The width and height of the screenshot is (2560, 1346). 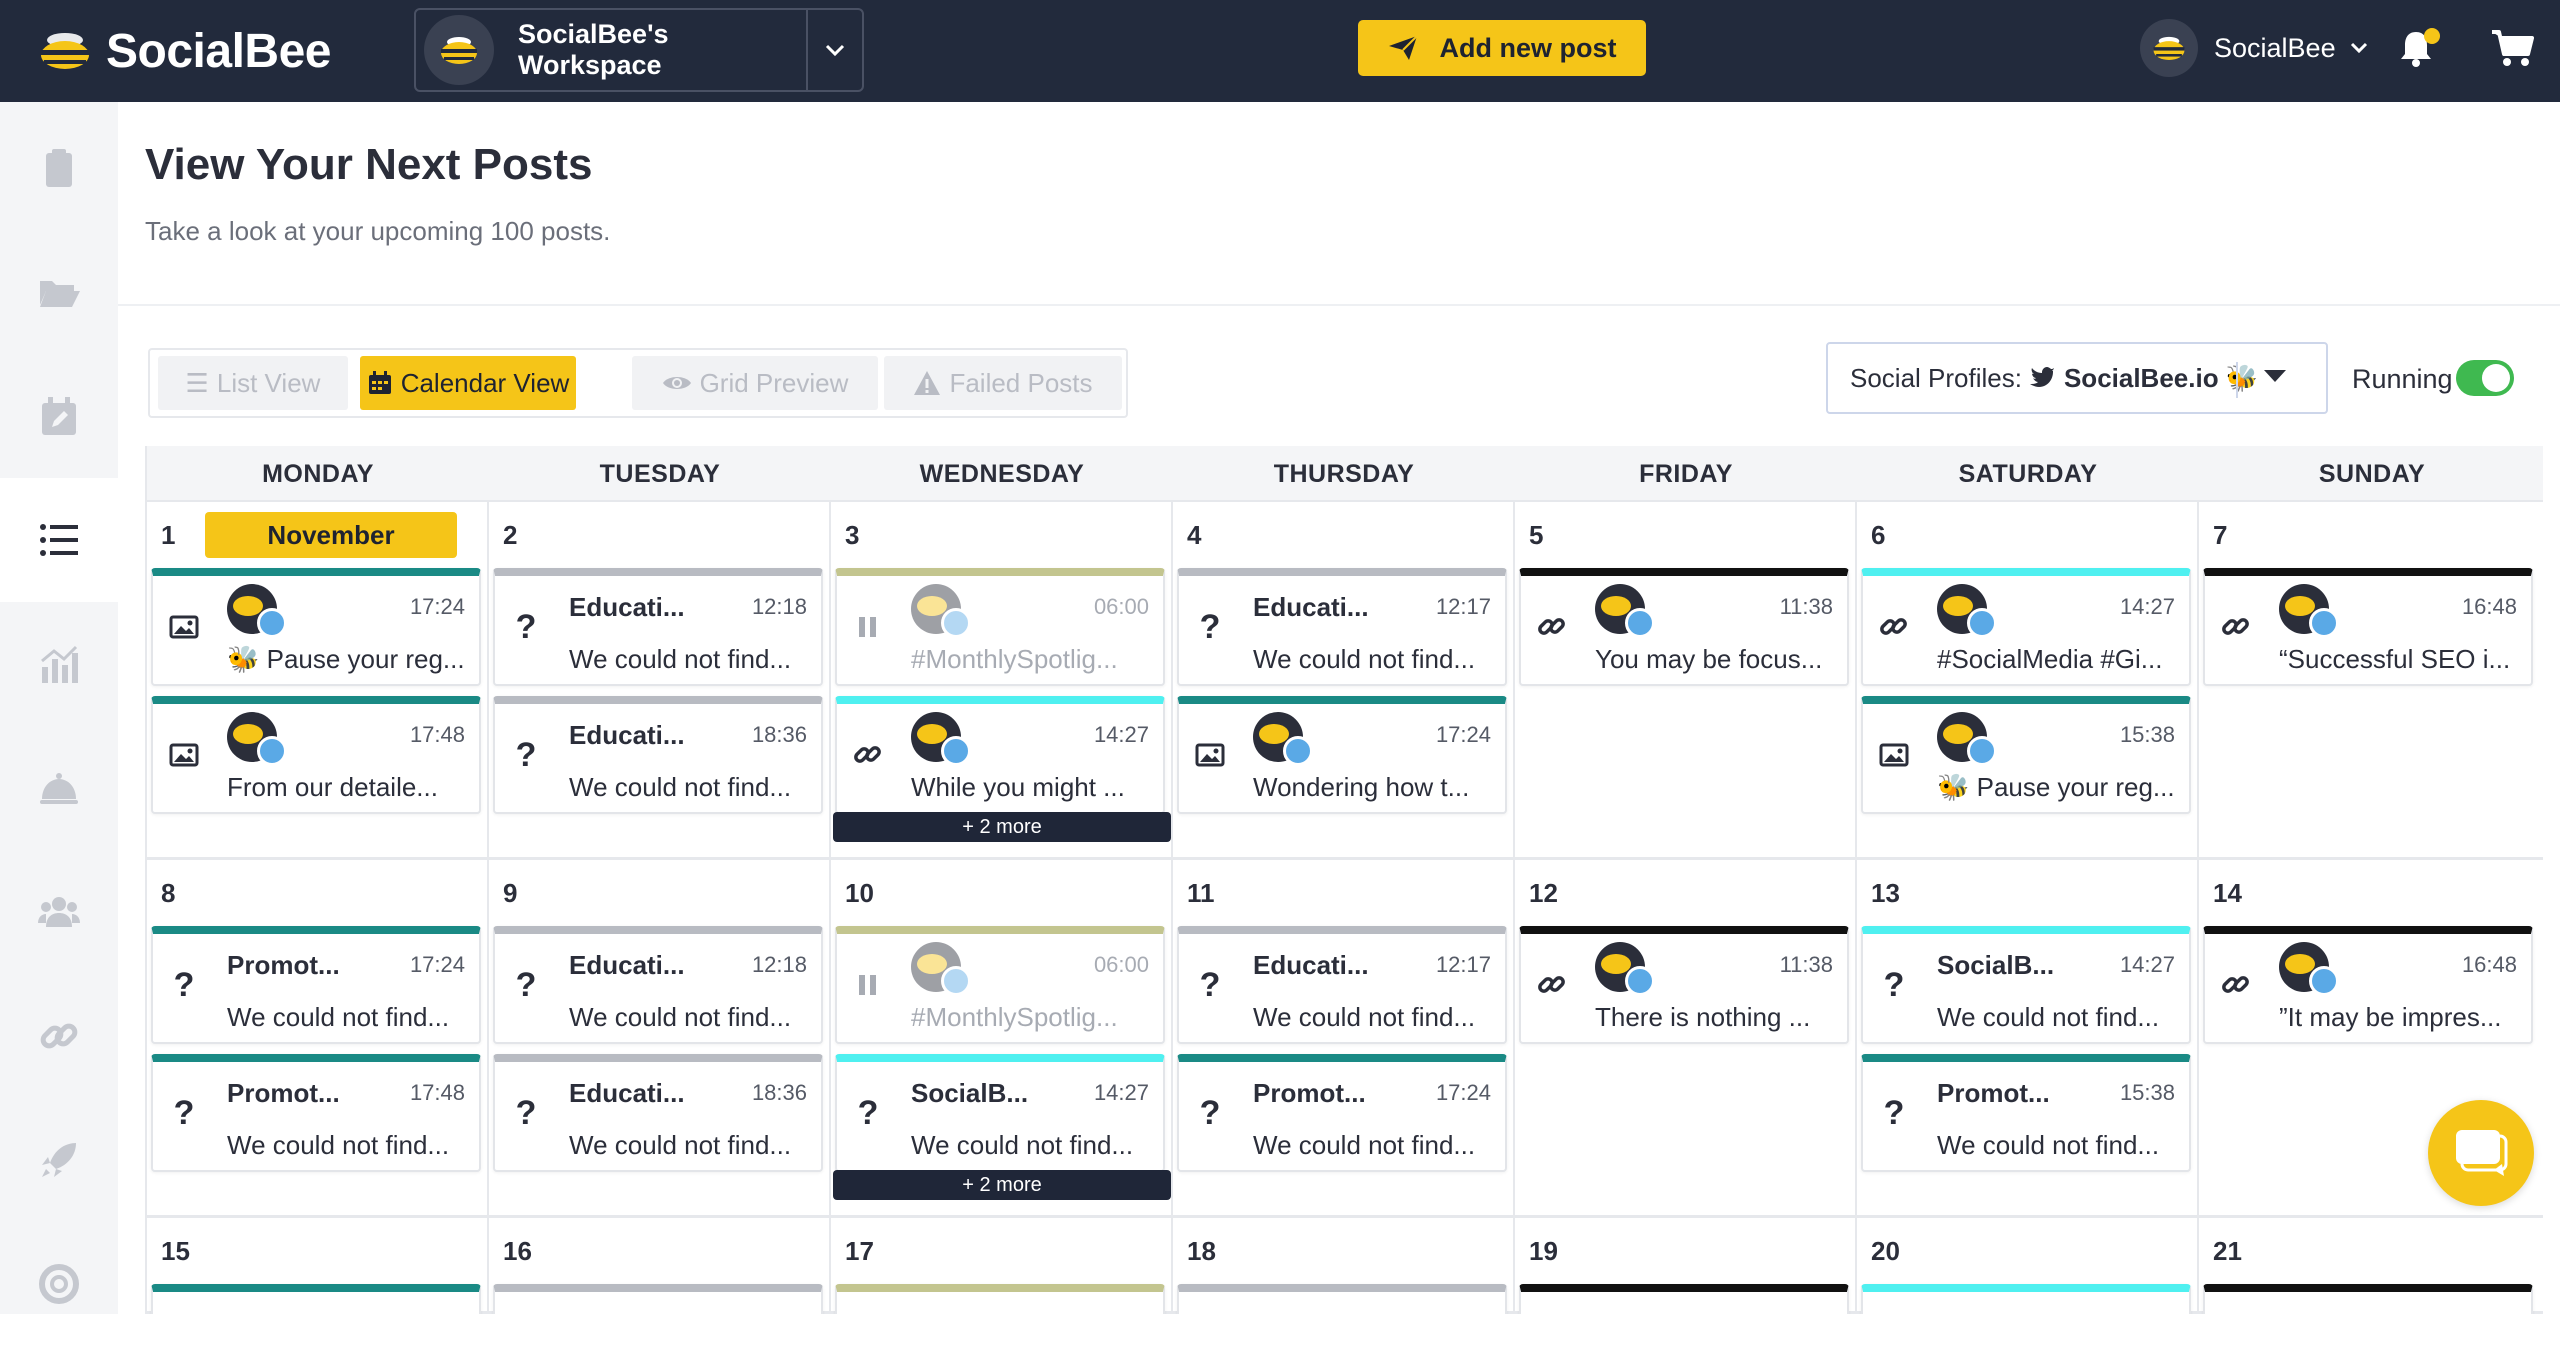 What do you see at coordinates (1686, 1266) in the screenshot?
I see `calendar-day: 19` at bounding box center [1686, 1266].